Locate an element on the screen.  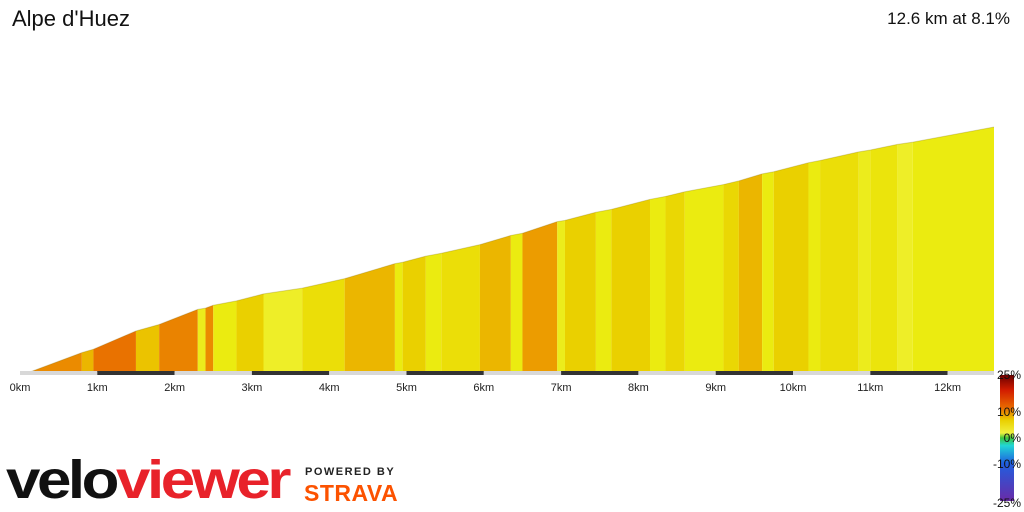
x-tick-label: 3km is located at coordinates (252, 388).